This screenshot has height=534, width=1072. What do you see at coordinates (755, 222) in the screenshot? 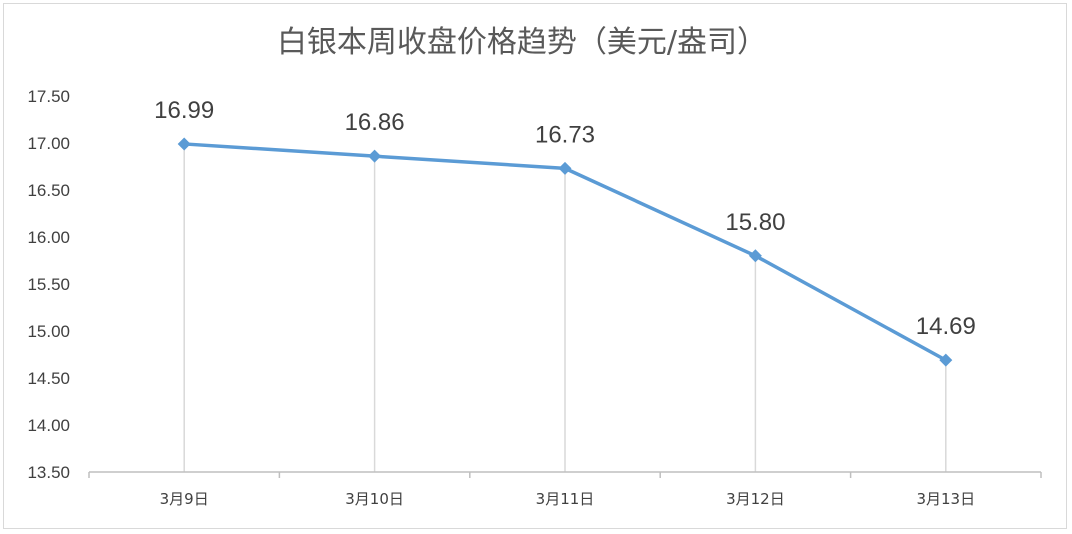
I see `data-label: 15.80` at bounding box center [755, 222].